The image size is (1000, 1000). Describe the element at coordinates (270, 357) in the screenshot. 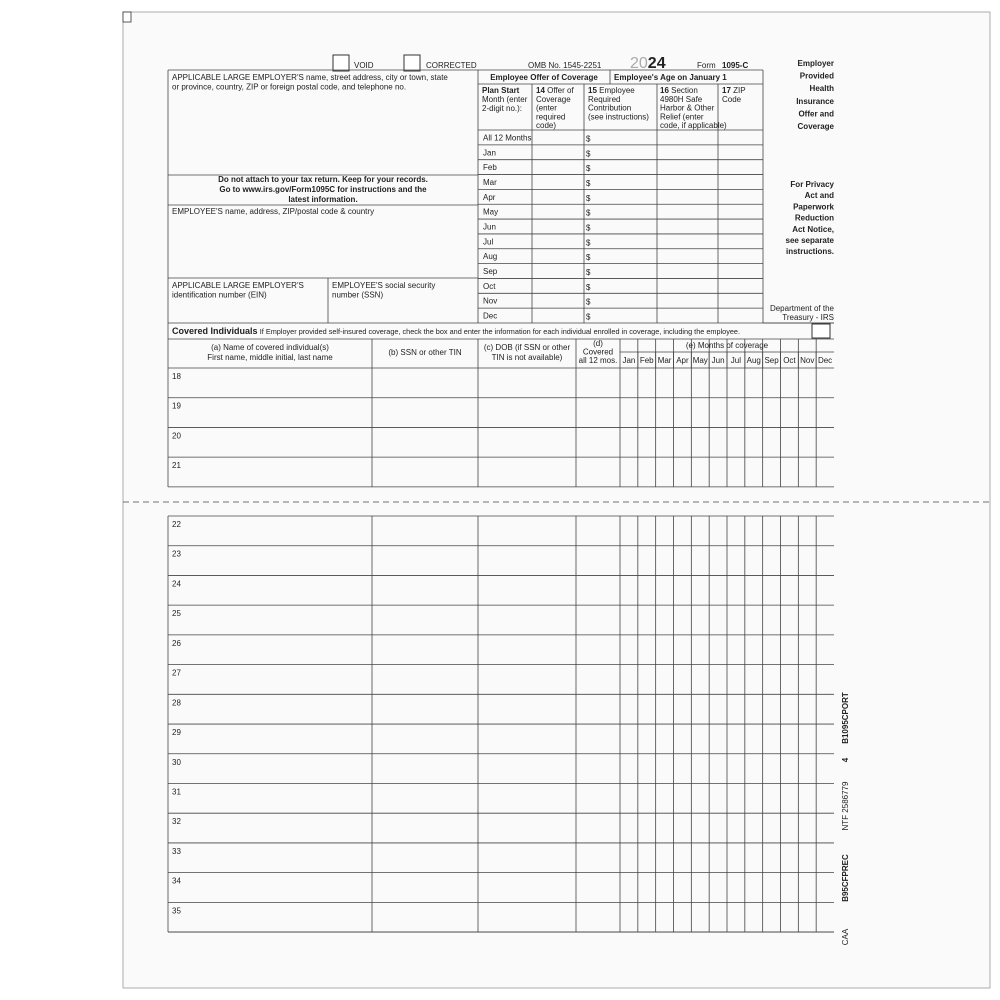

I see `col-a-header: First name, middle initial, last name` at that location.